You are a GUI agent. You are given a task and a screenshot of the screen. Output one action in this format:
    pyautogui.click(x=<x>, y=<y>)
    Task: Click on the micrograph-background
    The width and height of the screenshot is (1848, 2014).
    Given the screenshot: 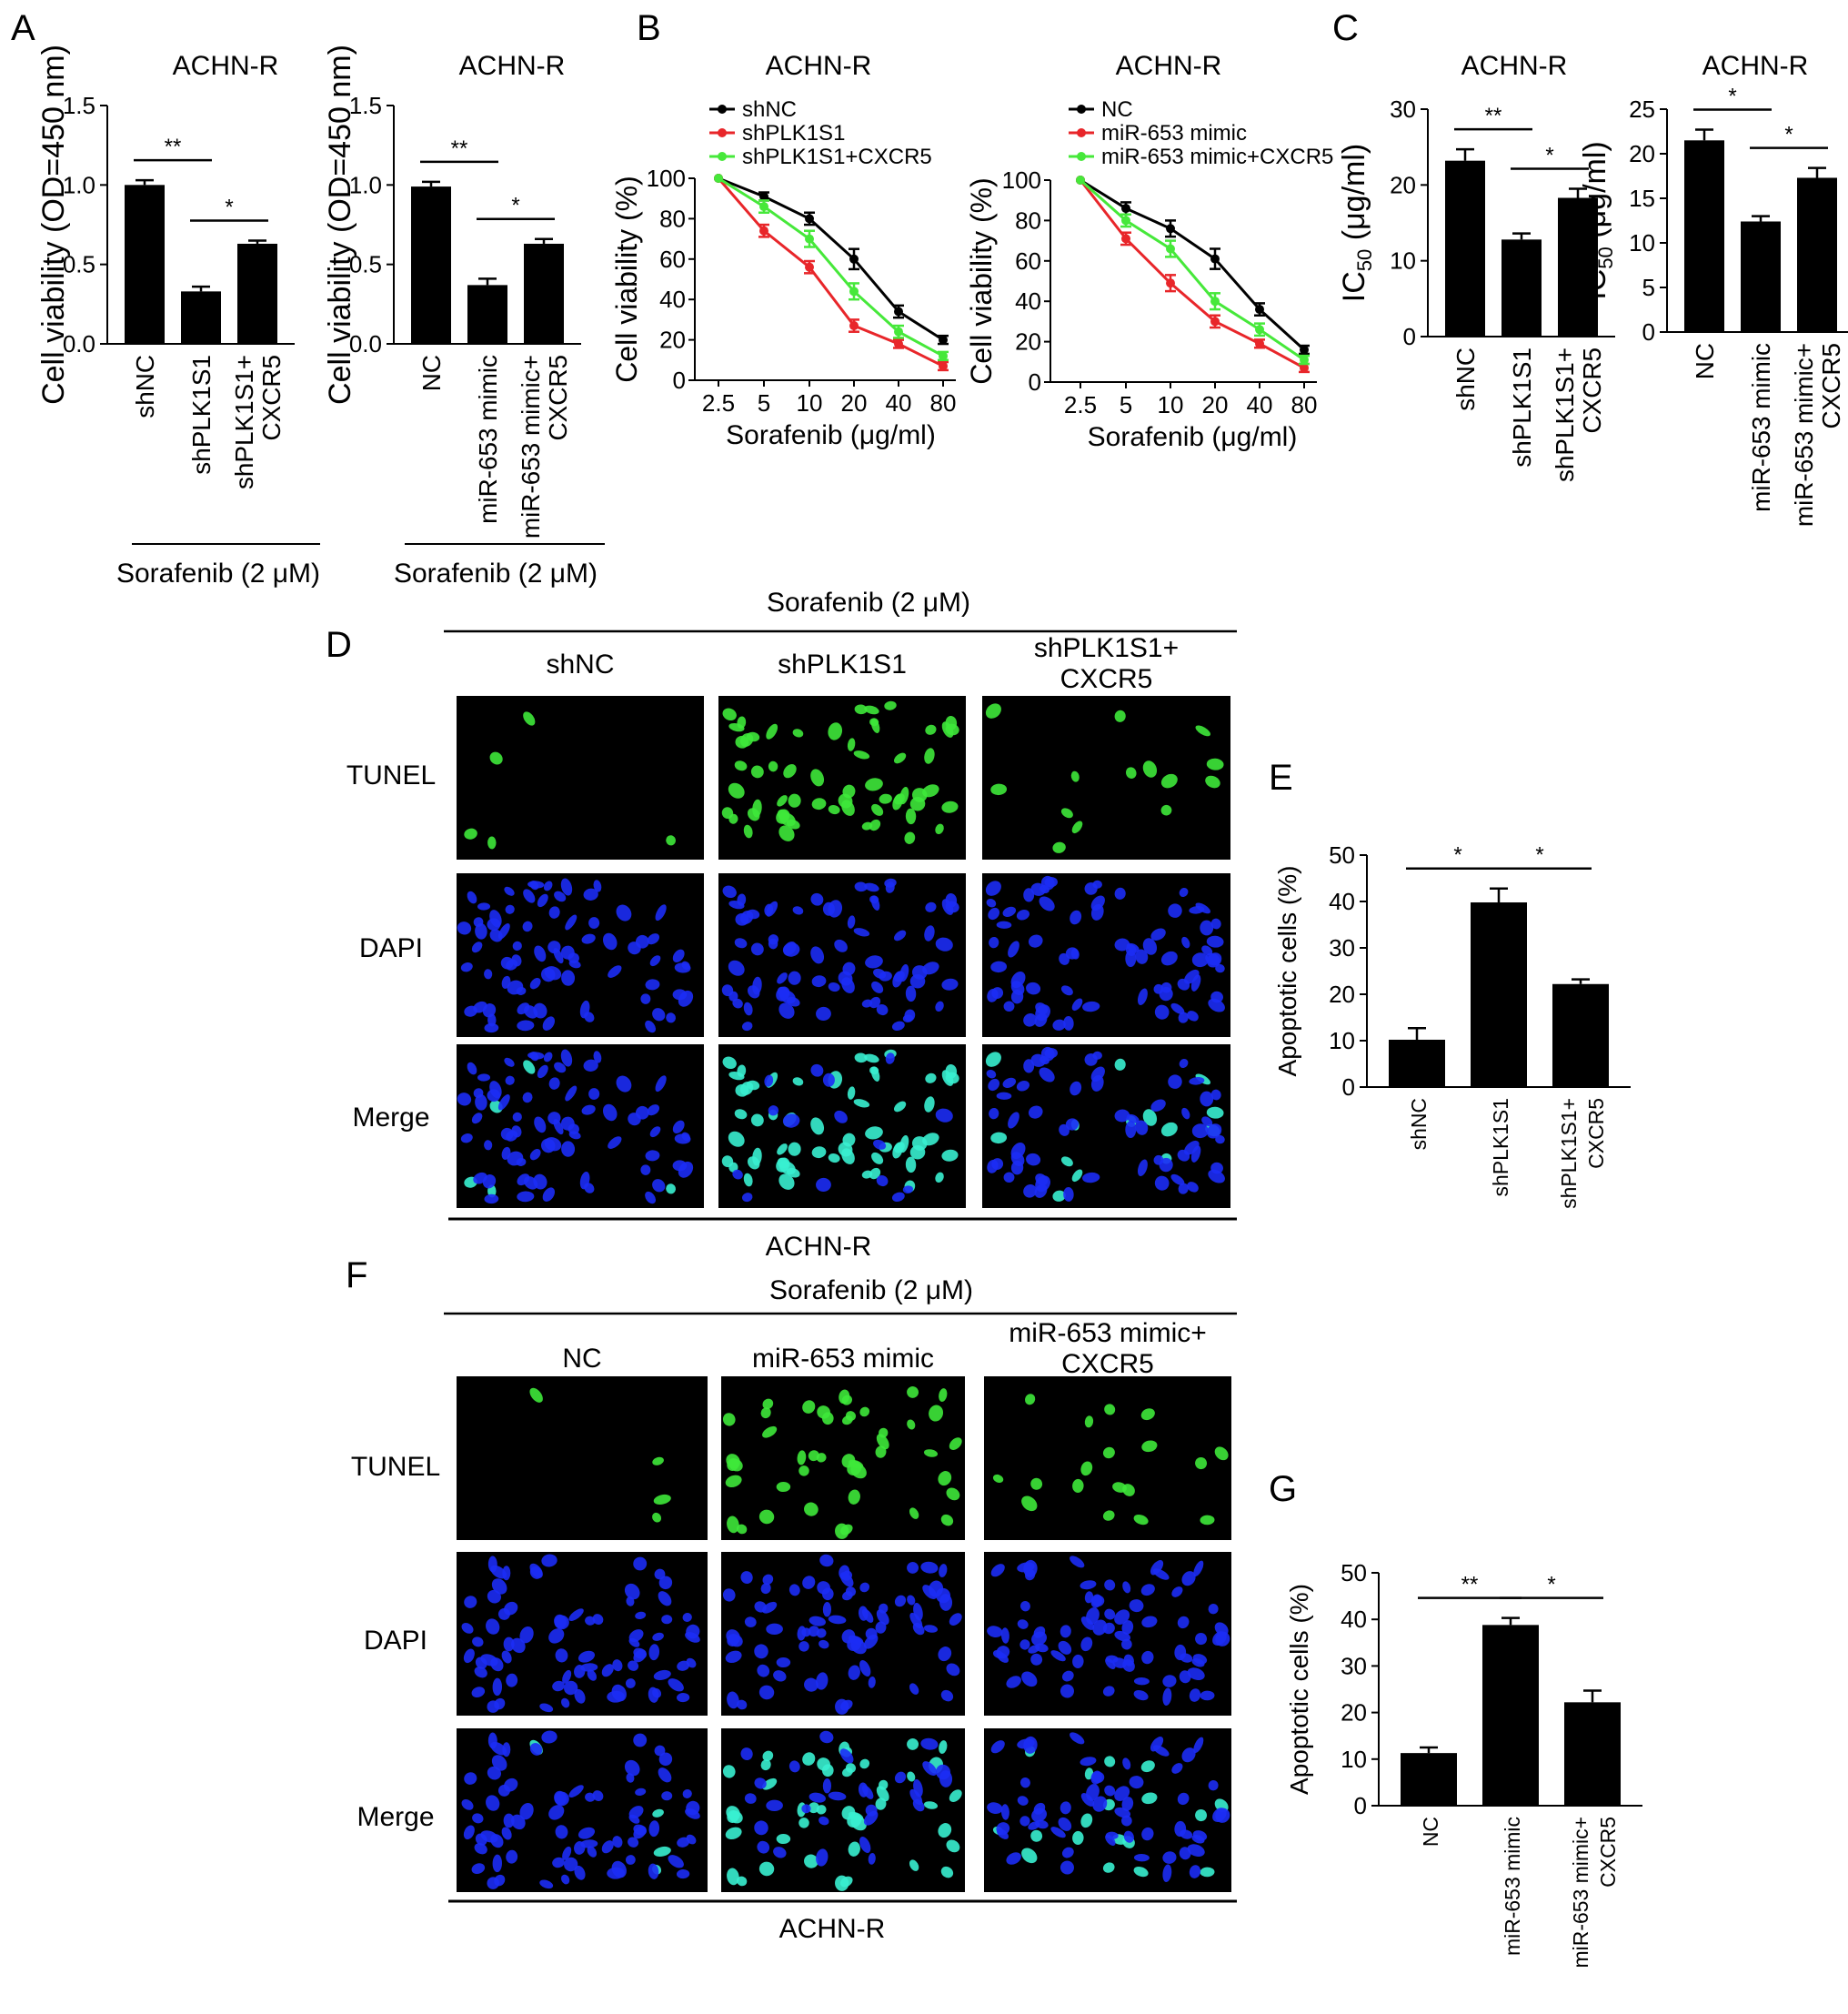 What is the action you would take?
    pyautogui.click(x=842, y=778)
    